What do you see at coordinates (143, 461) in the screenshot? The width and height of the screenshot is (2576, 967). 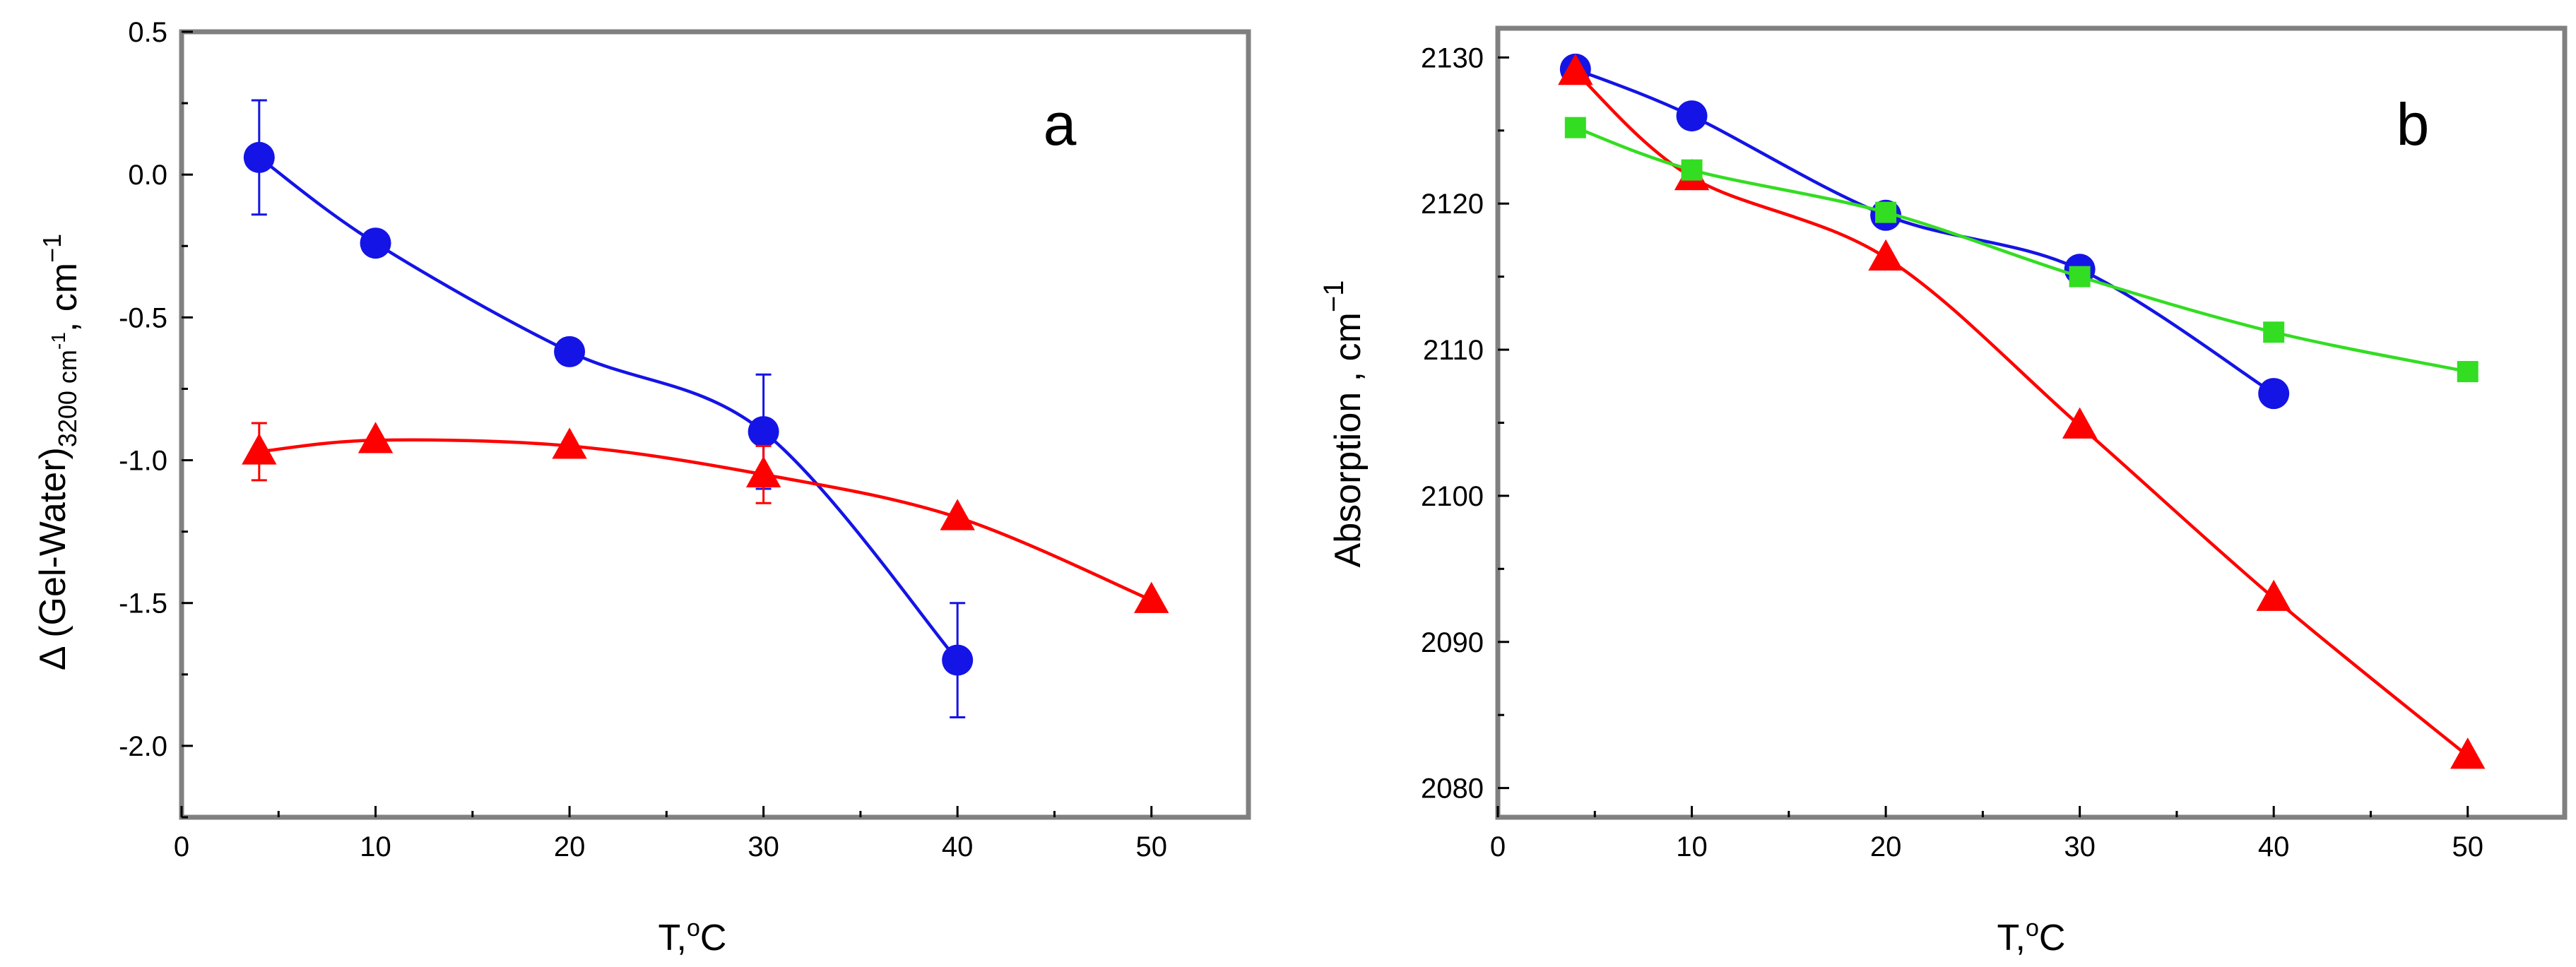 I see `y-tick-label: -1.0` at bounding box center [143, 461].